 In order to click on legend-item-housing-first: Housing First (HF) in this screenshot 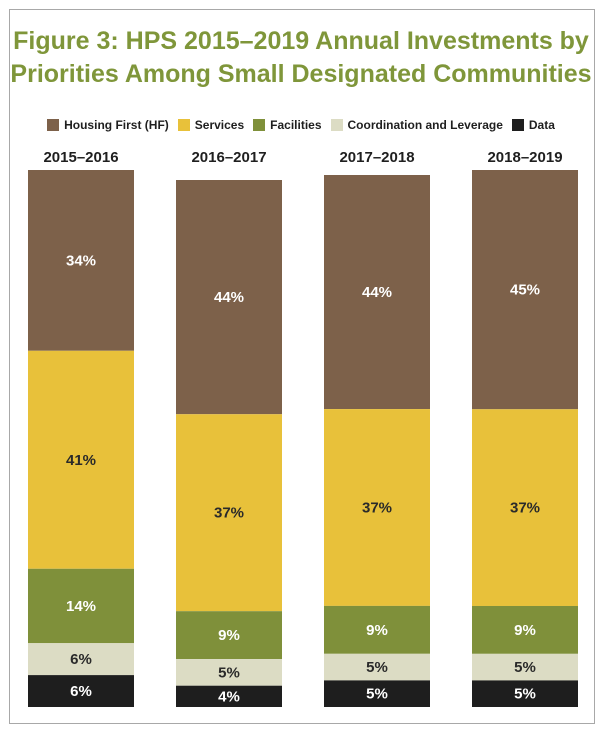, I will do `click(108, 125)`.